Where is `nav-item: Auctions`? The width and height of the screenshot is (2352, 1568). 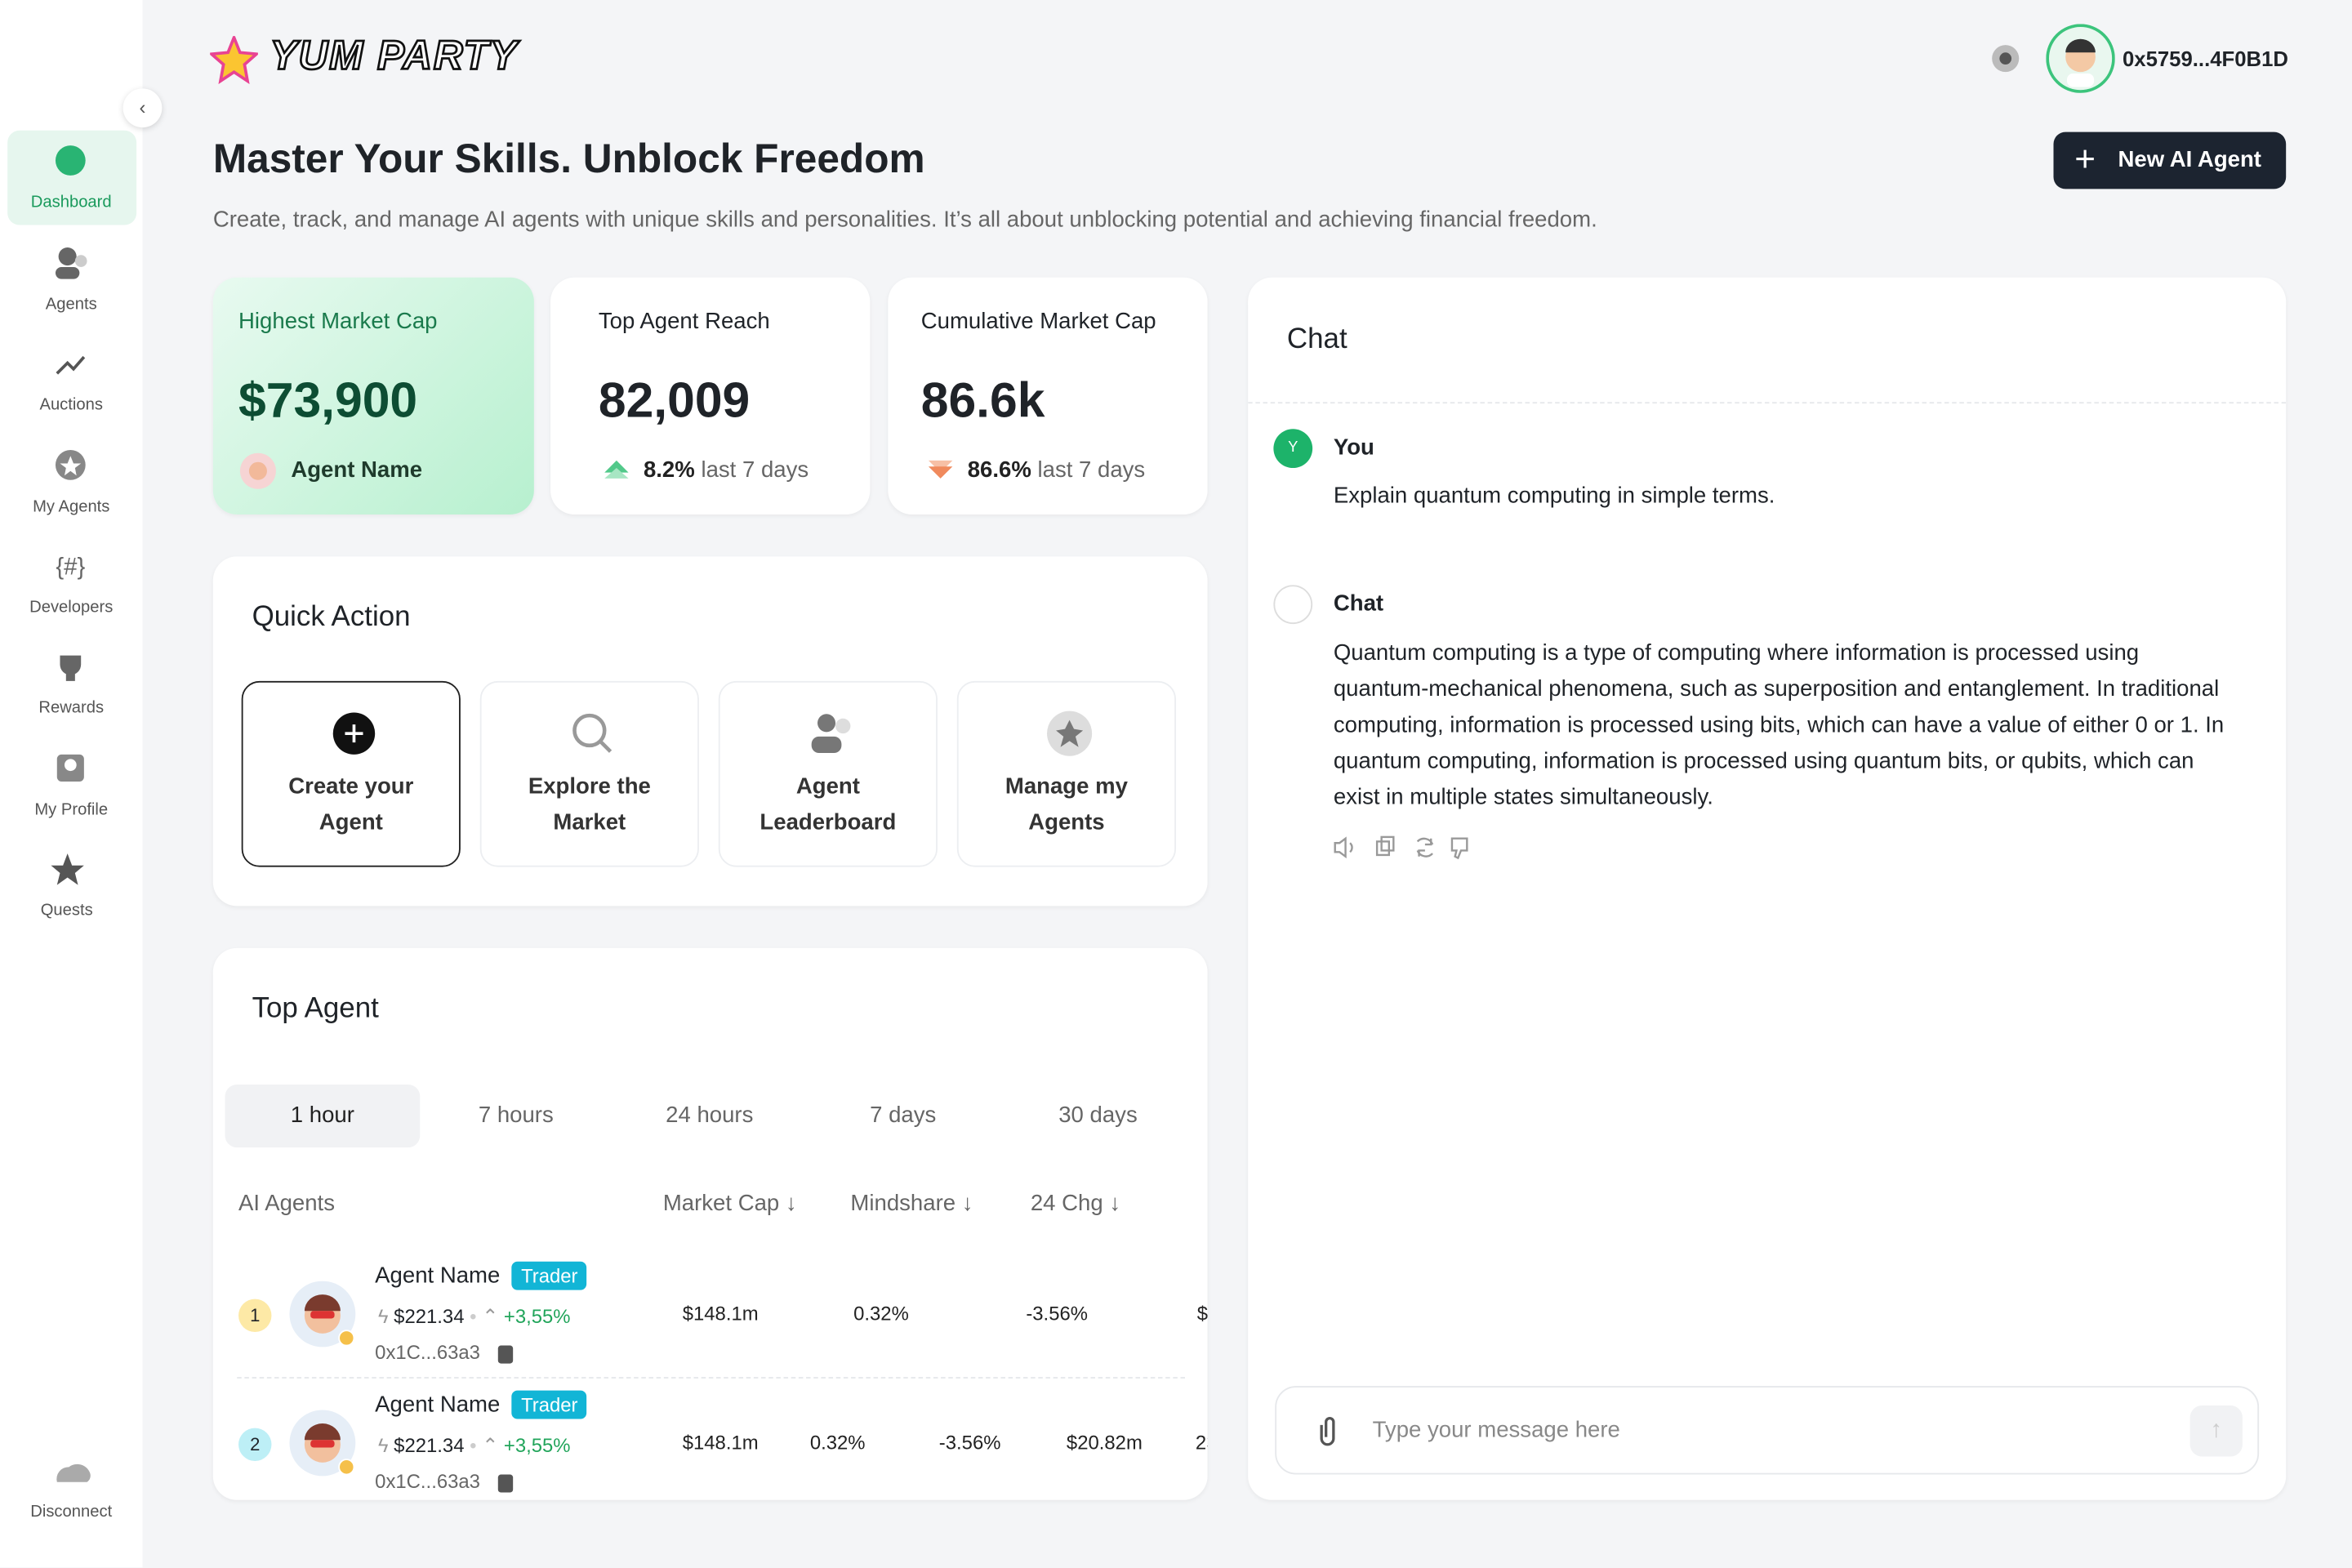
nav-item: Auctions is located at coordinates (71, 404).